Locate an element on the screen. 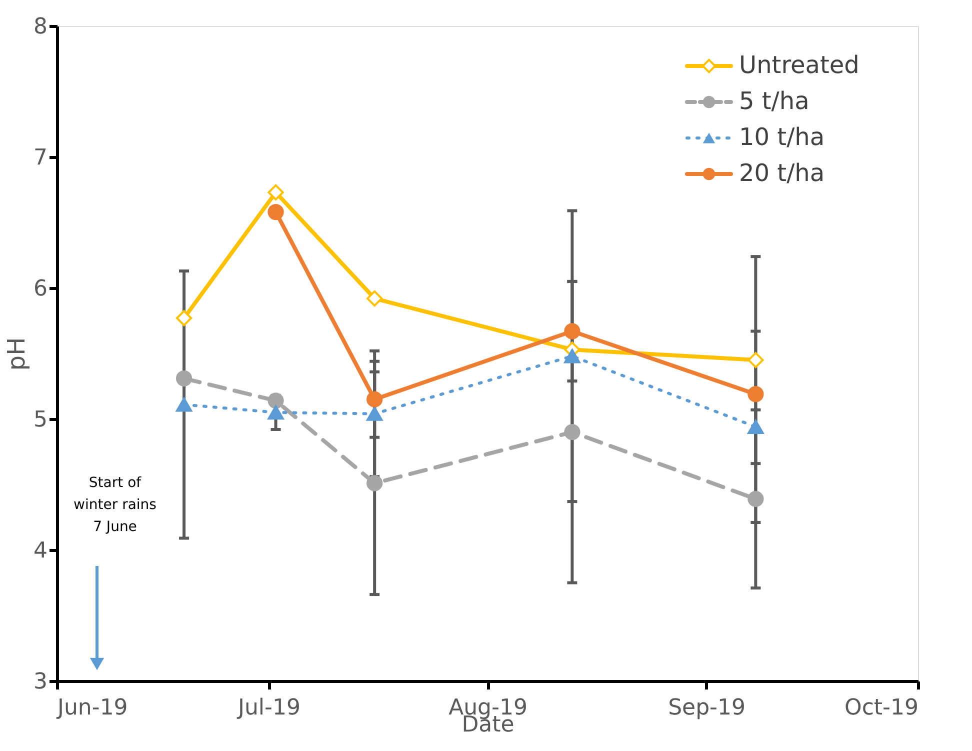  y-tick-label: 4 is located at coordinates (41, 551).